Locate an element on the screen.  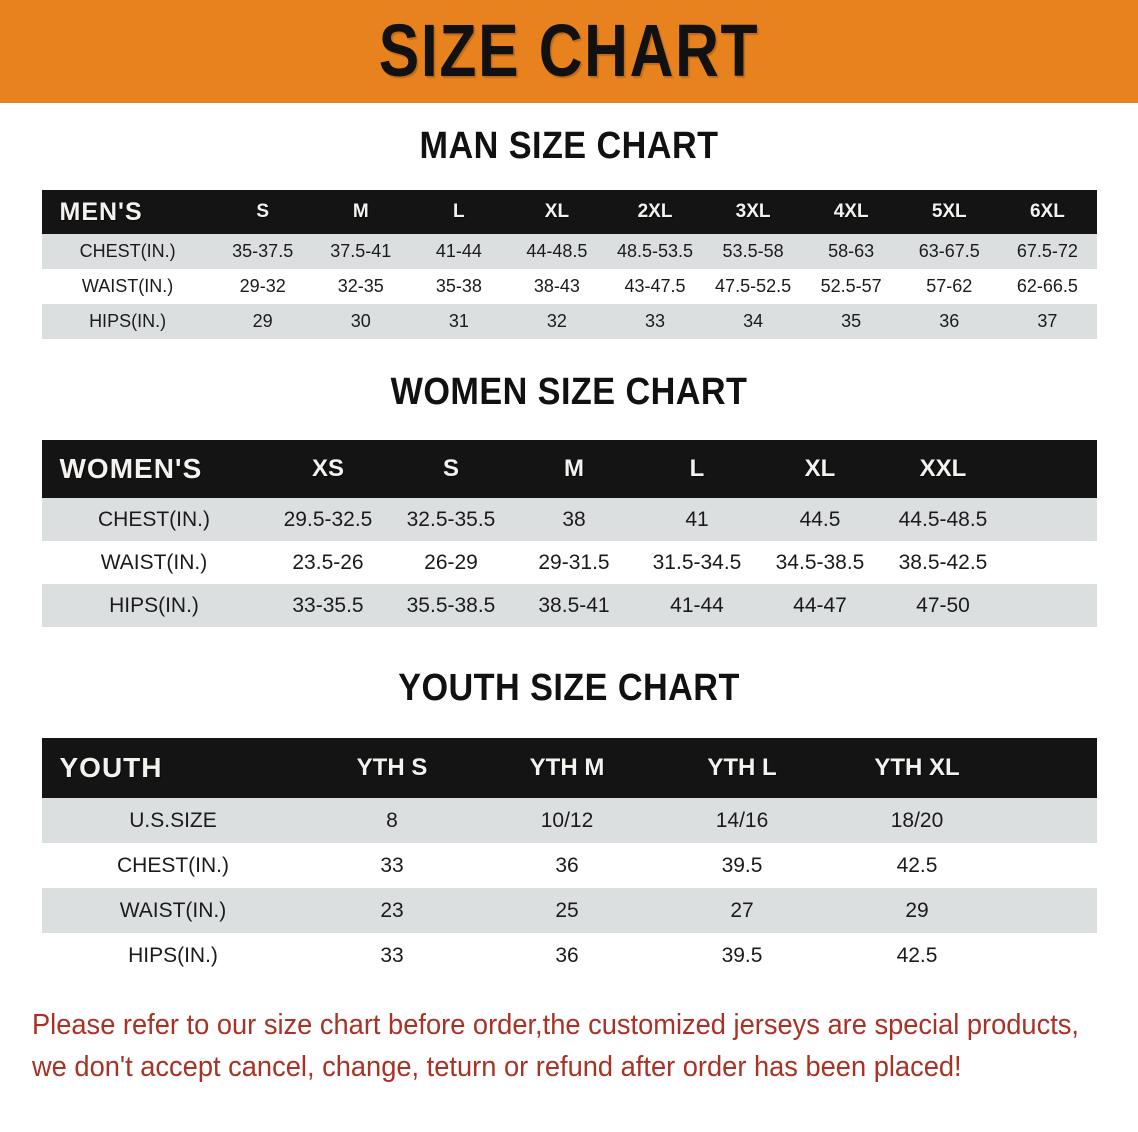
men-corner-label: MEN'S is located at coordinates (101, 211).